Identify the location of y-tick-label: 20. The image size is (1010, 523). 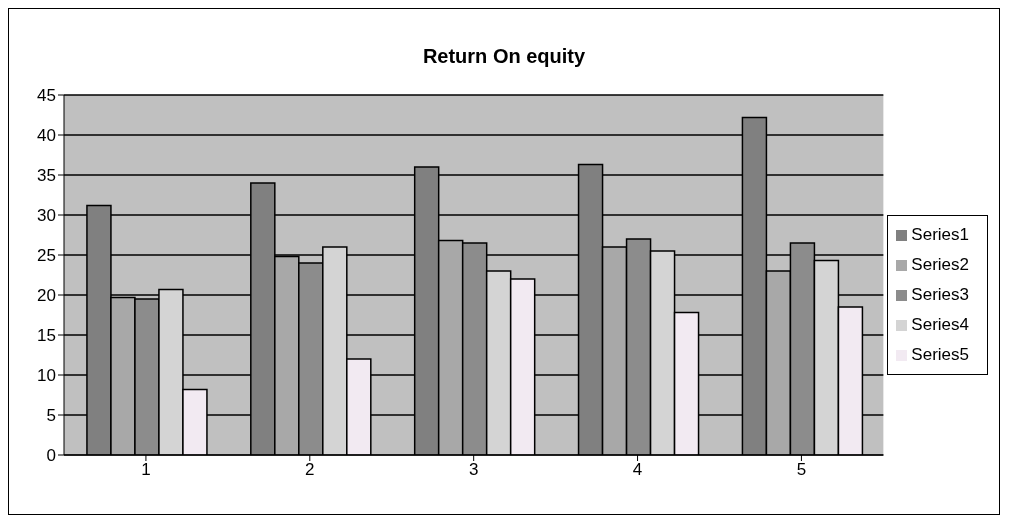
(46, 296).